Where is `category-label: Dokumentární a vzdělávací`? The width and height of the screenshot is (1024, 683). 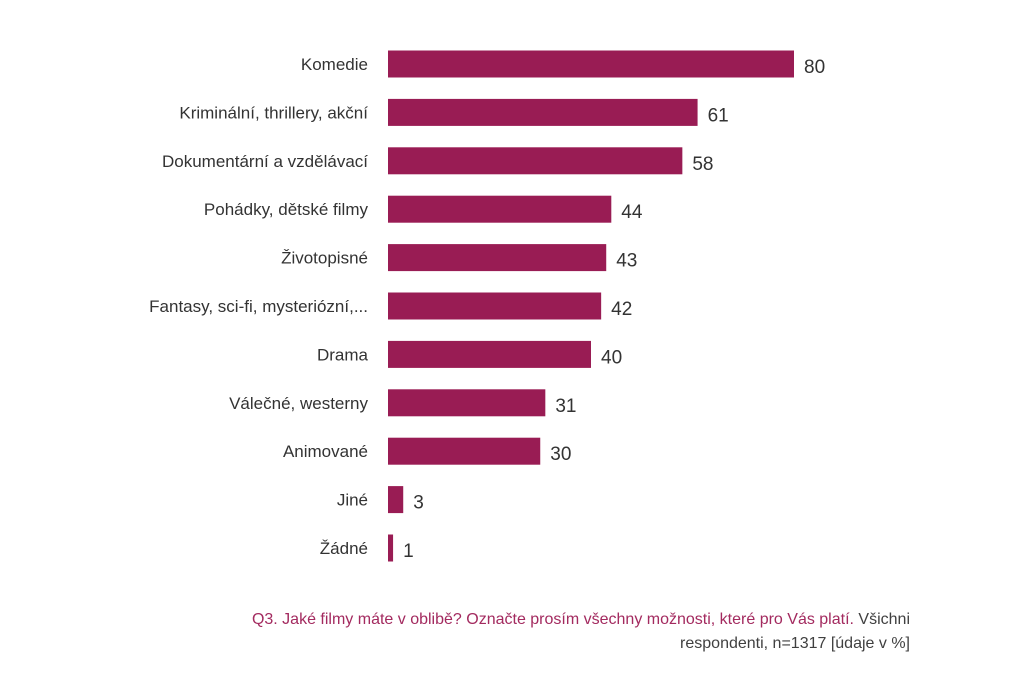 category-label: Dokumentární a vzdělávací is located at coordinates (265, 161).